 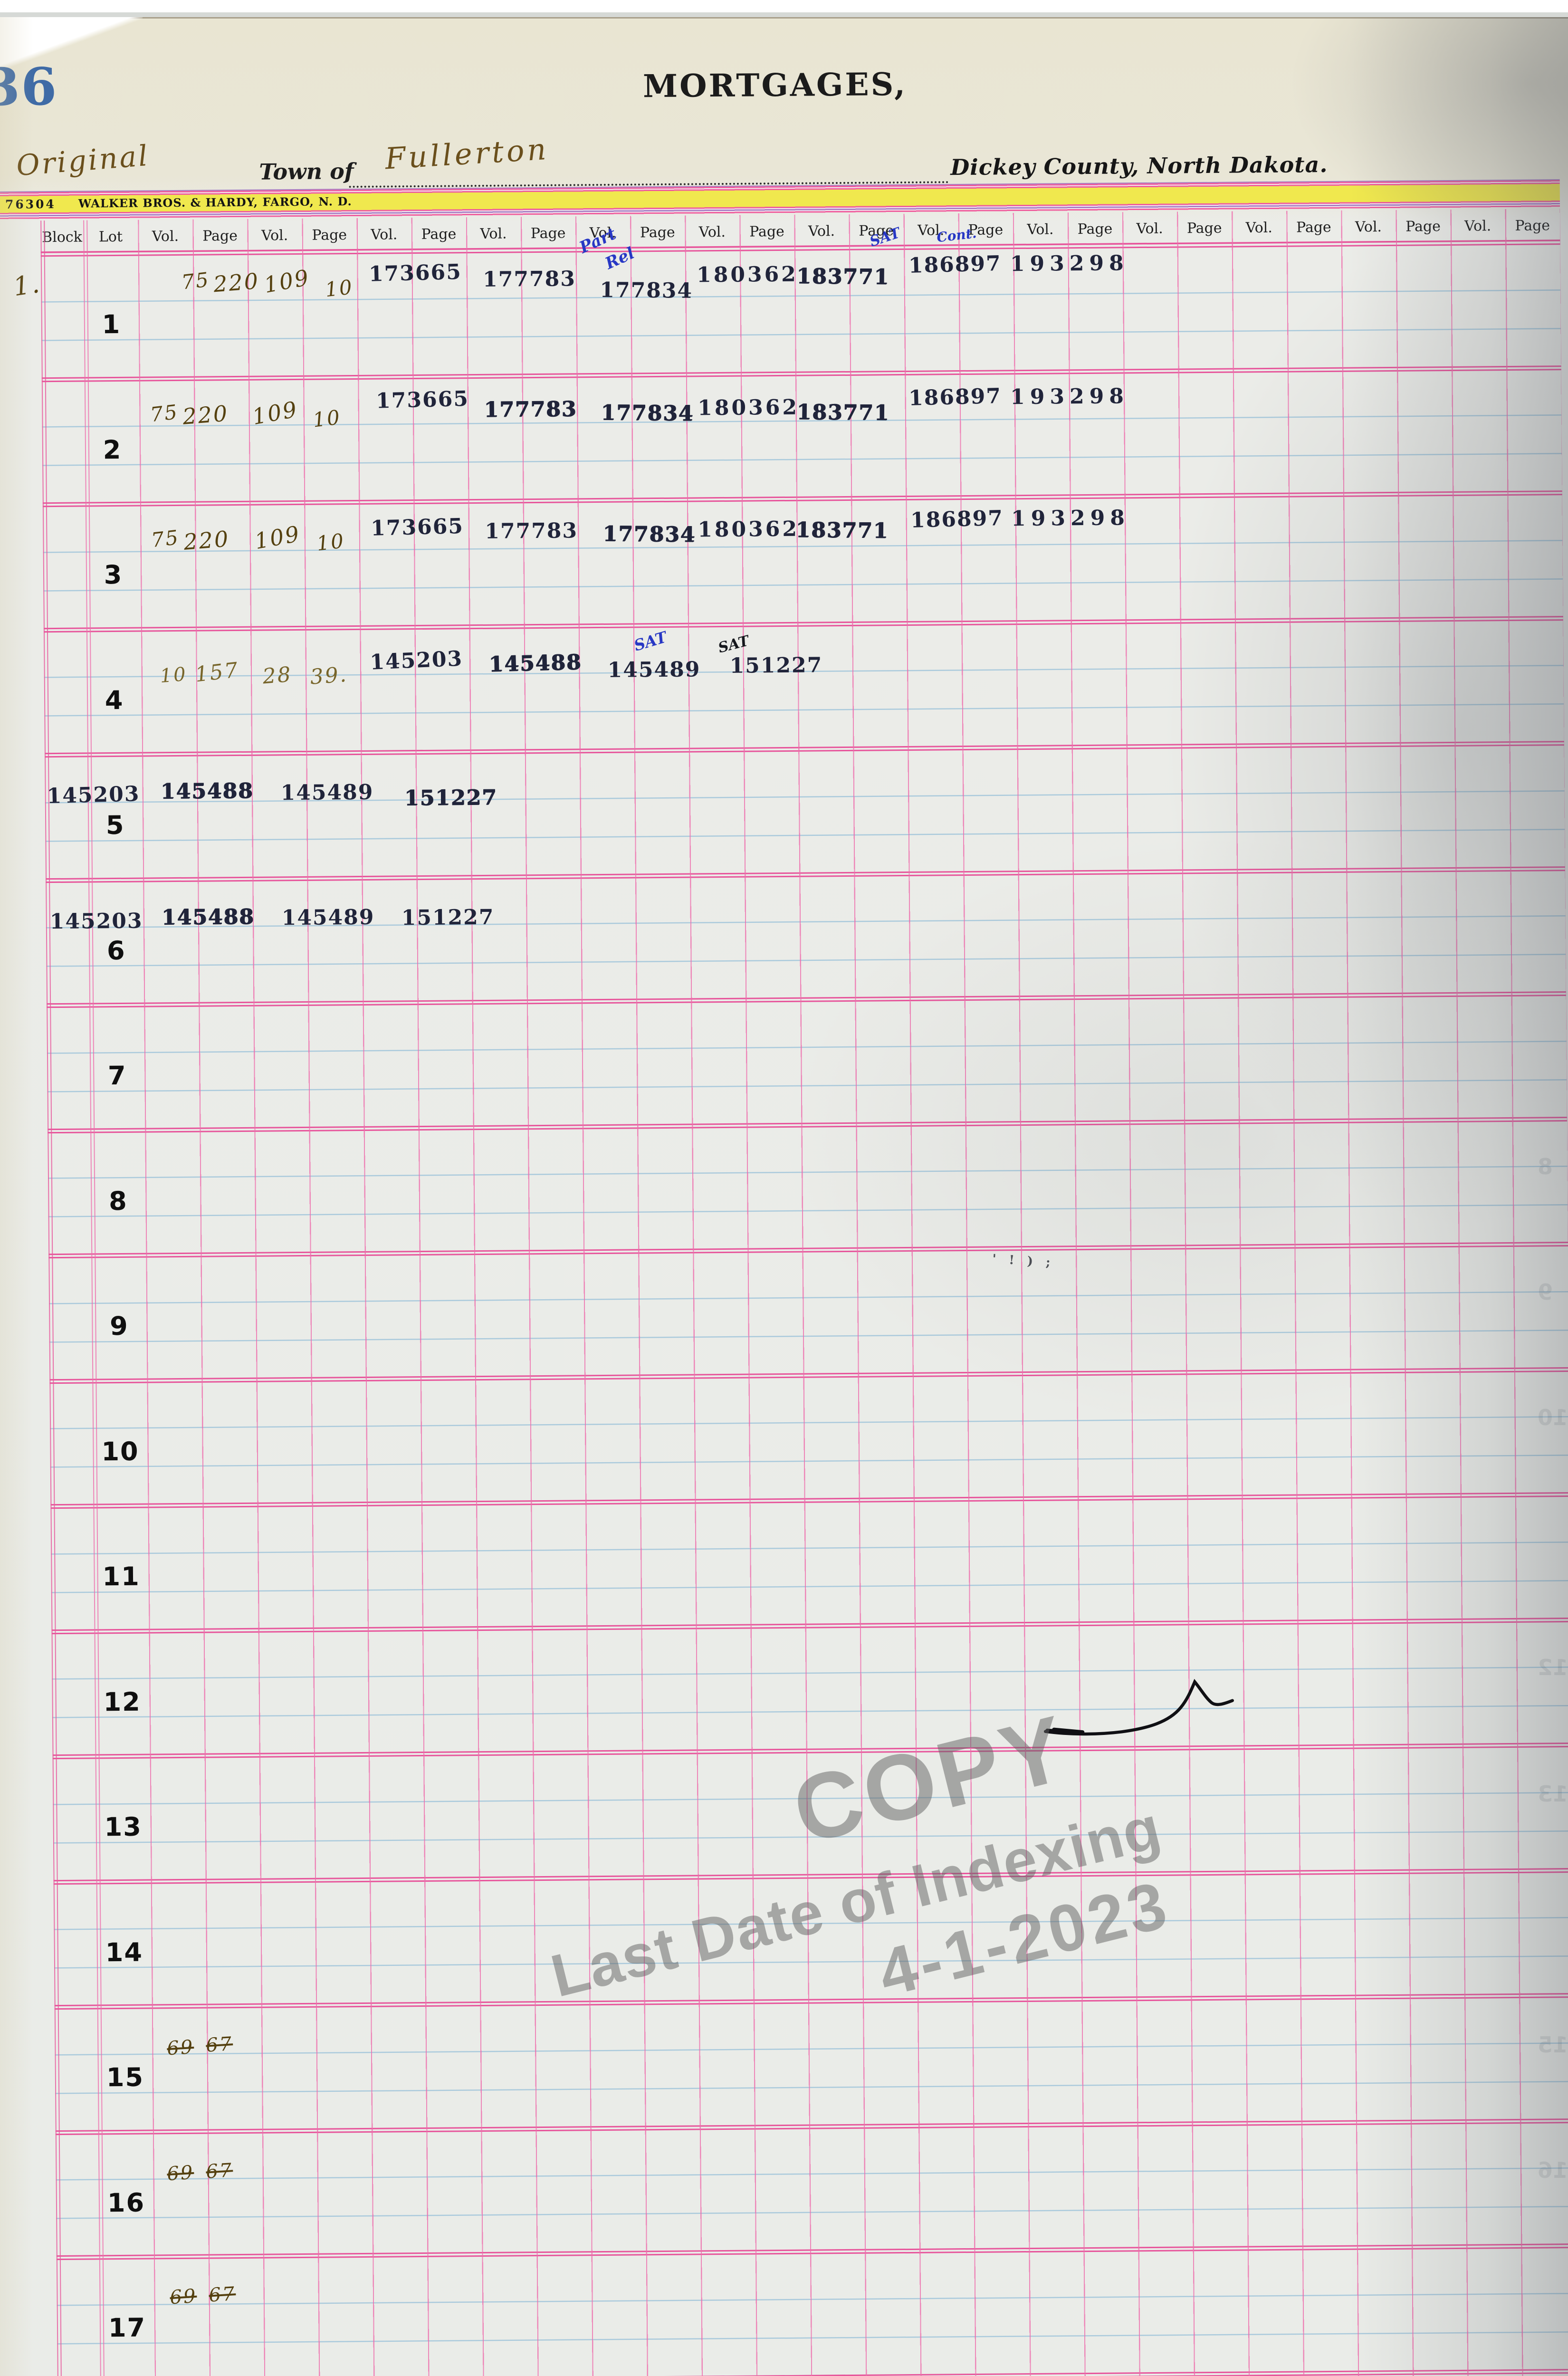 What do you see at coordinates (72, 43) in the screenshot?
I see `scan-corner` at bounding box center [72, 43].